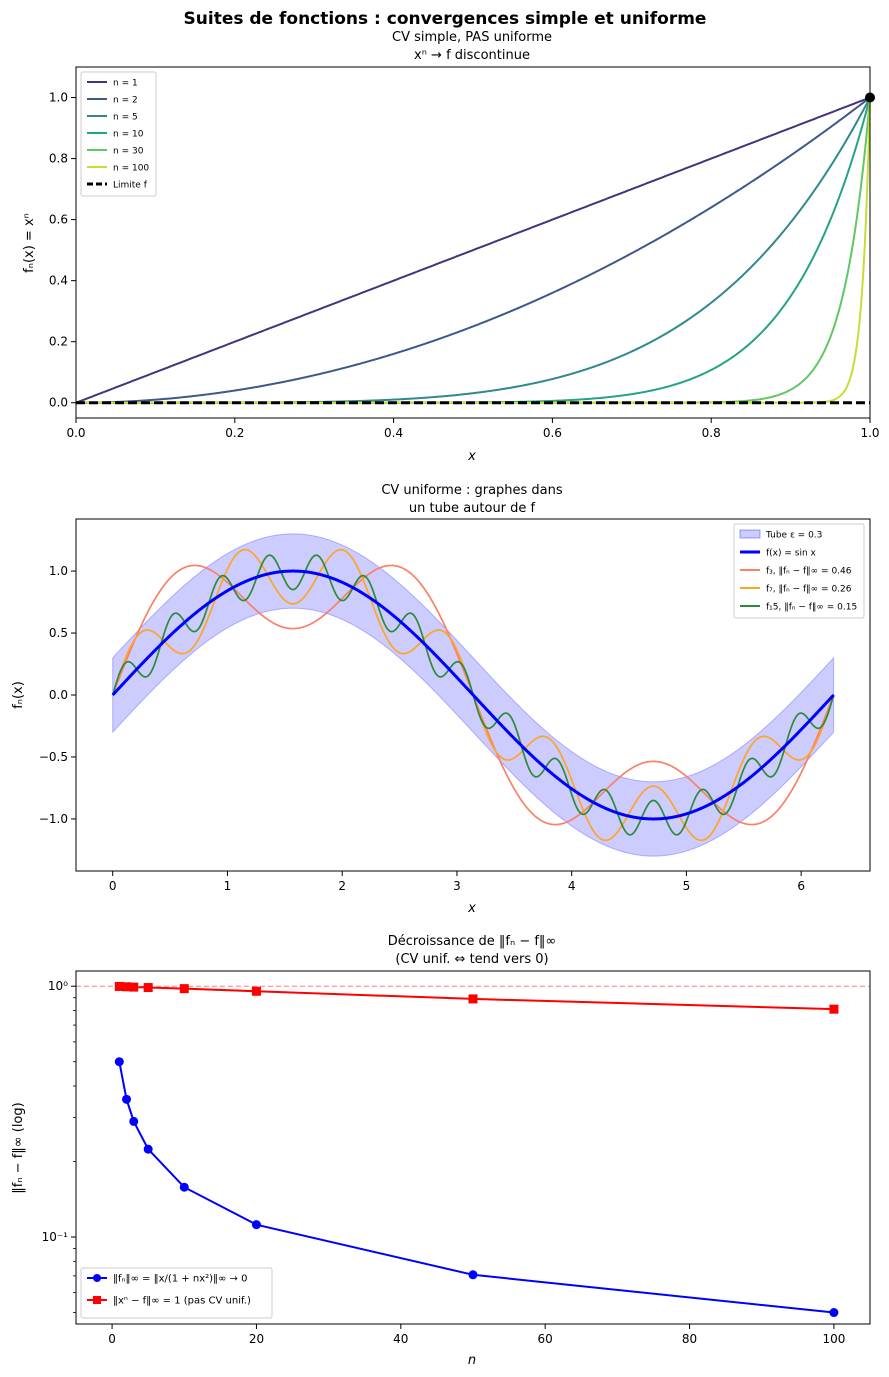 This screenshot has width=889, height=1377. Describe the element at coordinates (801, 886) in the screenshot. I see `panel2-xtick-label: 6` at that location.